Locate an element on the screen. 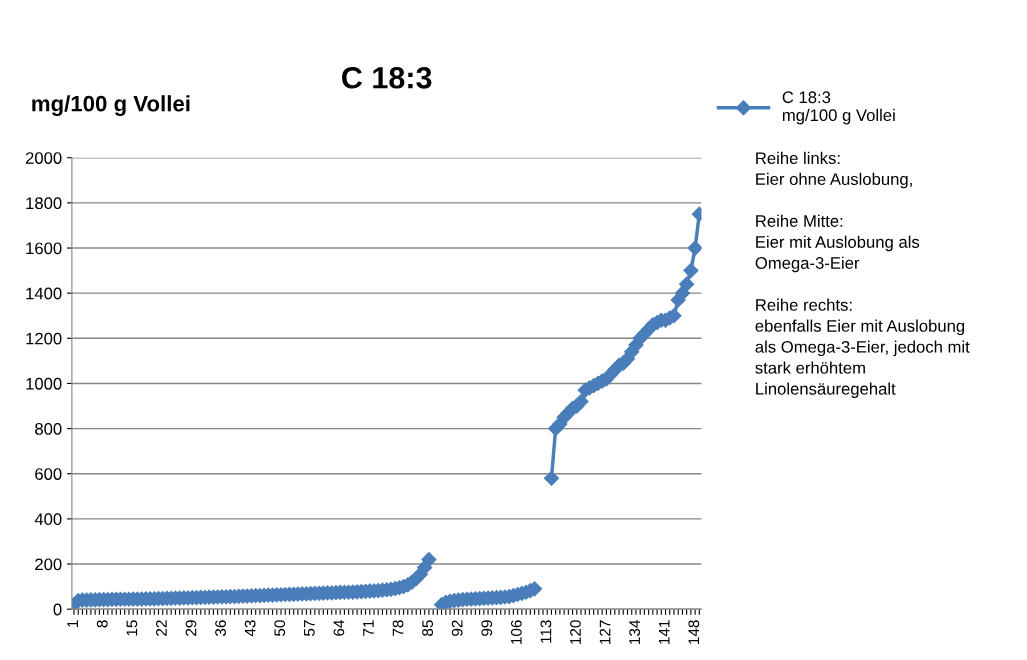  x-tick-label: 71 is located at coordinates (368, 628).